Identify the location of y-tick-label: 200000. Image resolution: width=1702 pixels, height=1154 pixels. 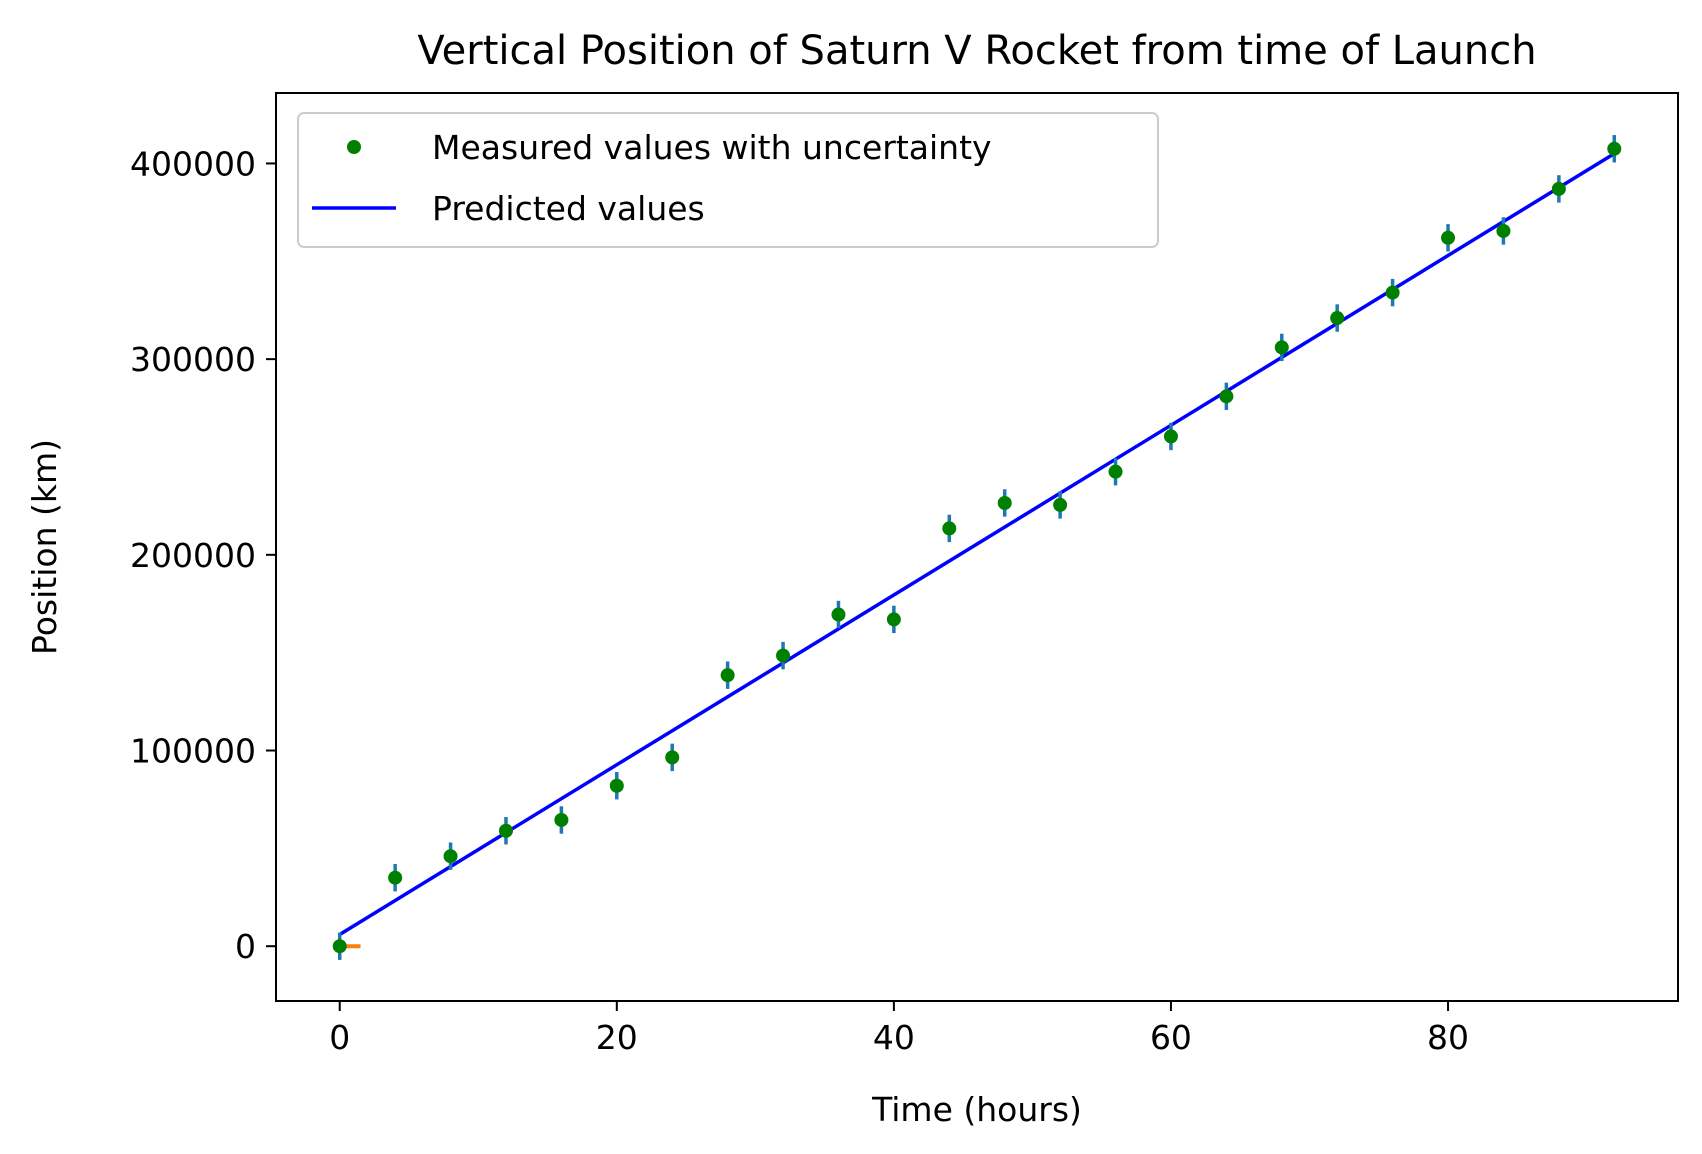
(193, 555).